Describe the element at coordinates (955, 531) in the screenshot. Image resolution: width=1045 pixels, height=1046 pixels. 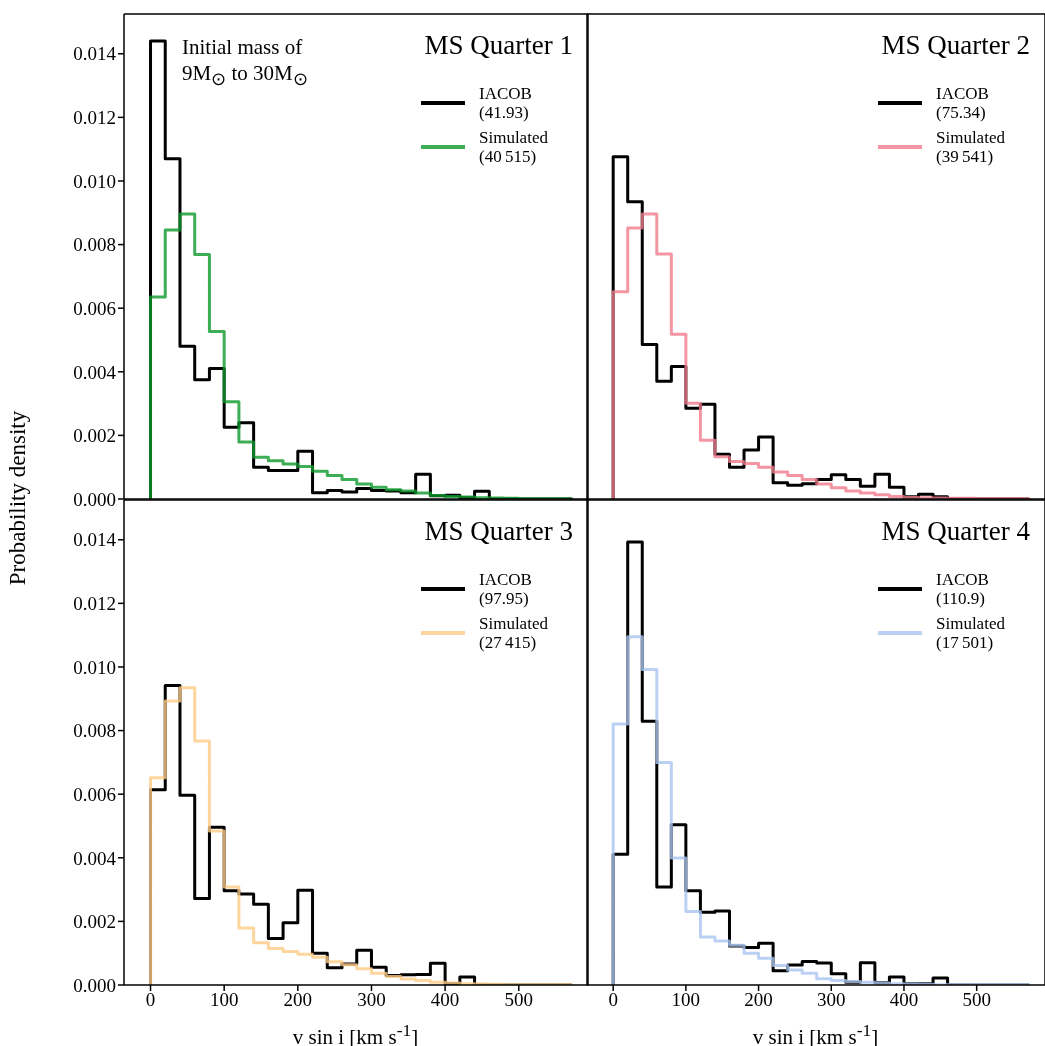
I see `text: MS Quarter 4` at that location.